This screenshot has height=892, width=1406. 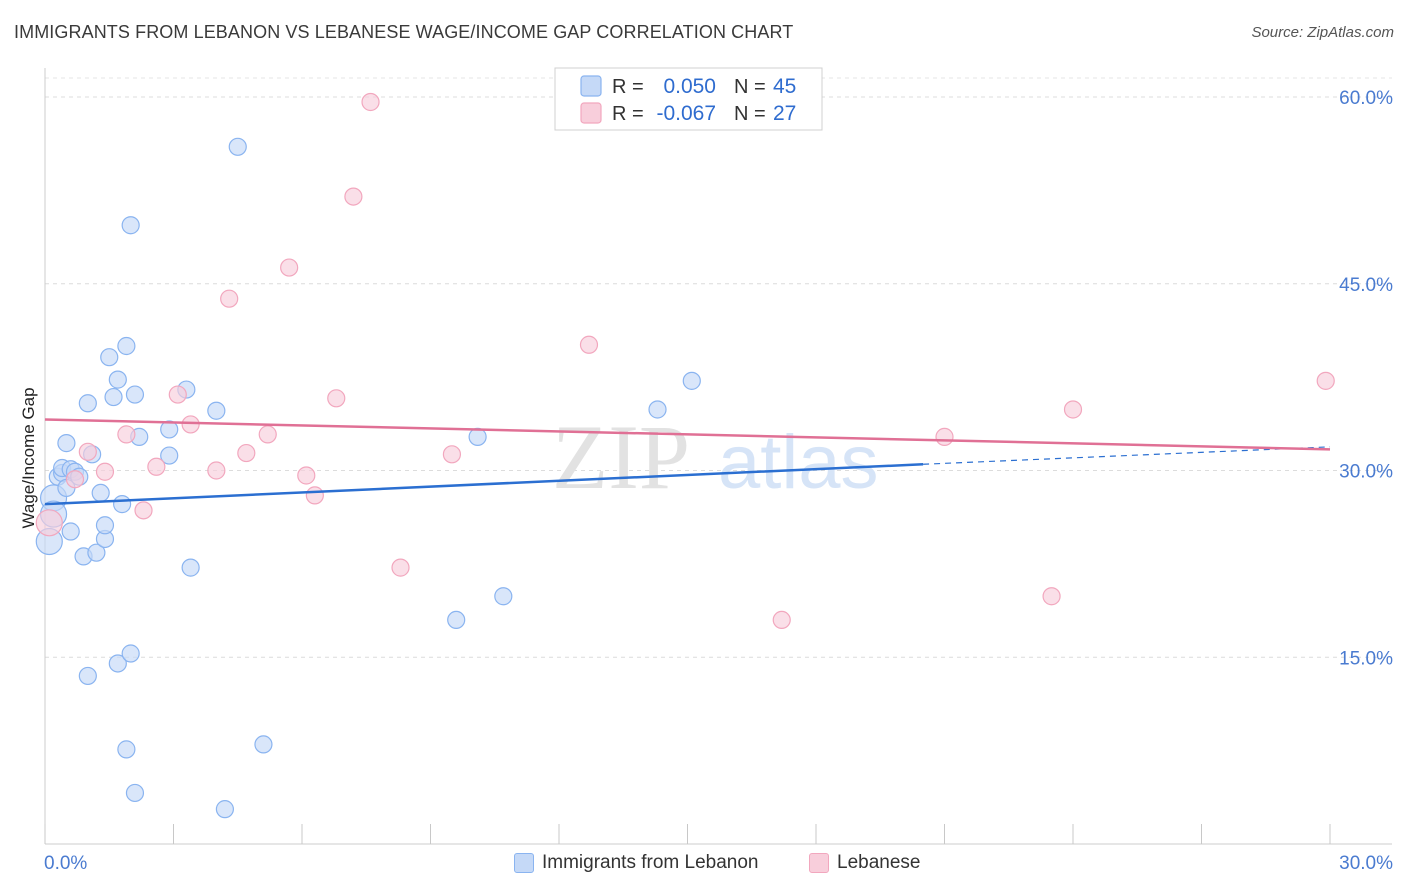 I want to click on series-legend: Immigrants from Lebanon Lebanese, so click(x=703, y=865).